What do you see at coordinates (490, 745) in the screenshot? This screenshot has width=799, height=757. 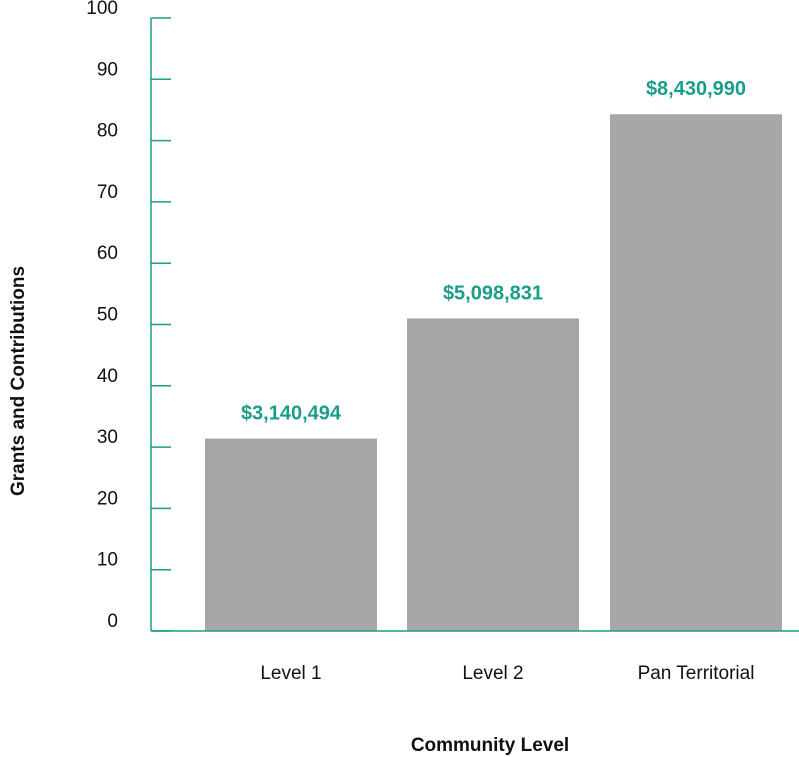 I see `x-axis-title: Community Level` at bounding box center [490, 745].